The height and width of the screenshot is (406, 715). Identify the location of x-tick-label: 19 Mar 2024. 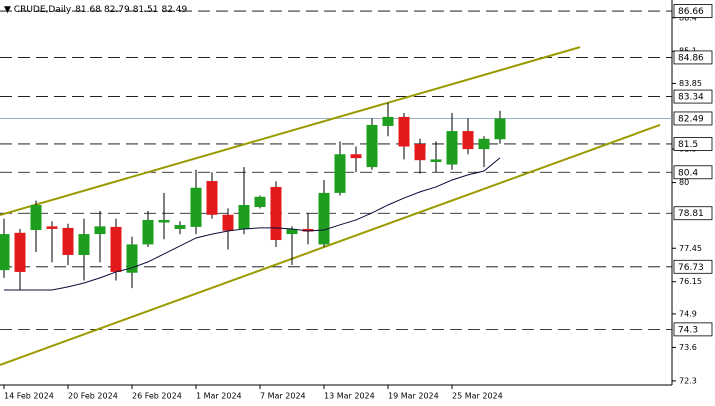
(413, 396).